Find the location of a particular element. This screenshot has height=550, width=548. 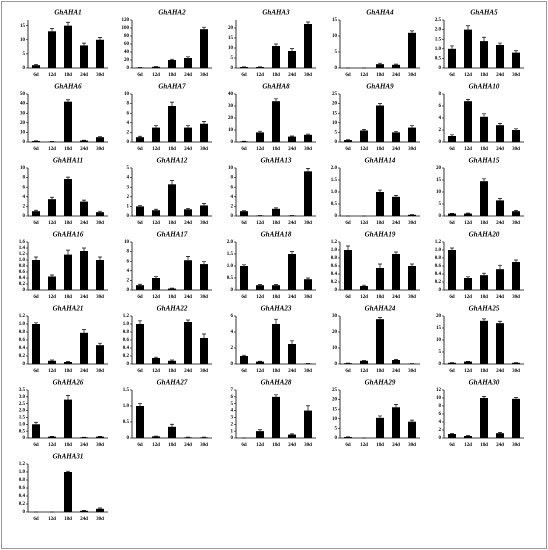

chart-title: GhAHA2 is located at coordinates (172, 13).